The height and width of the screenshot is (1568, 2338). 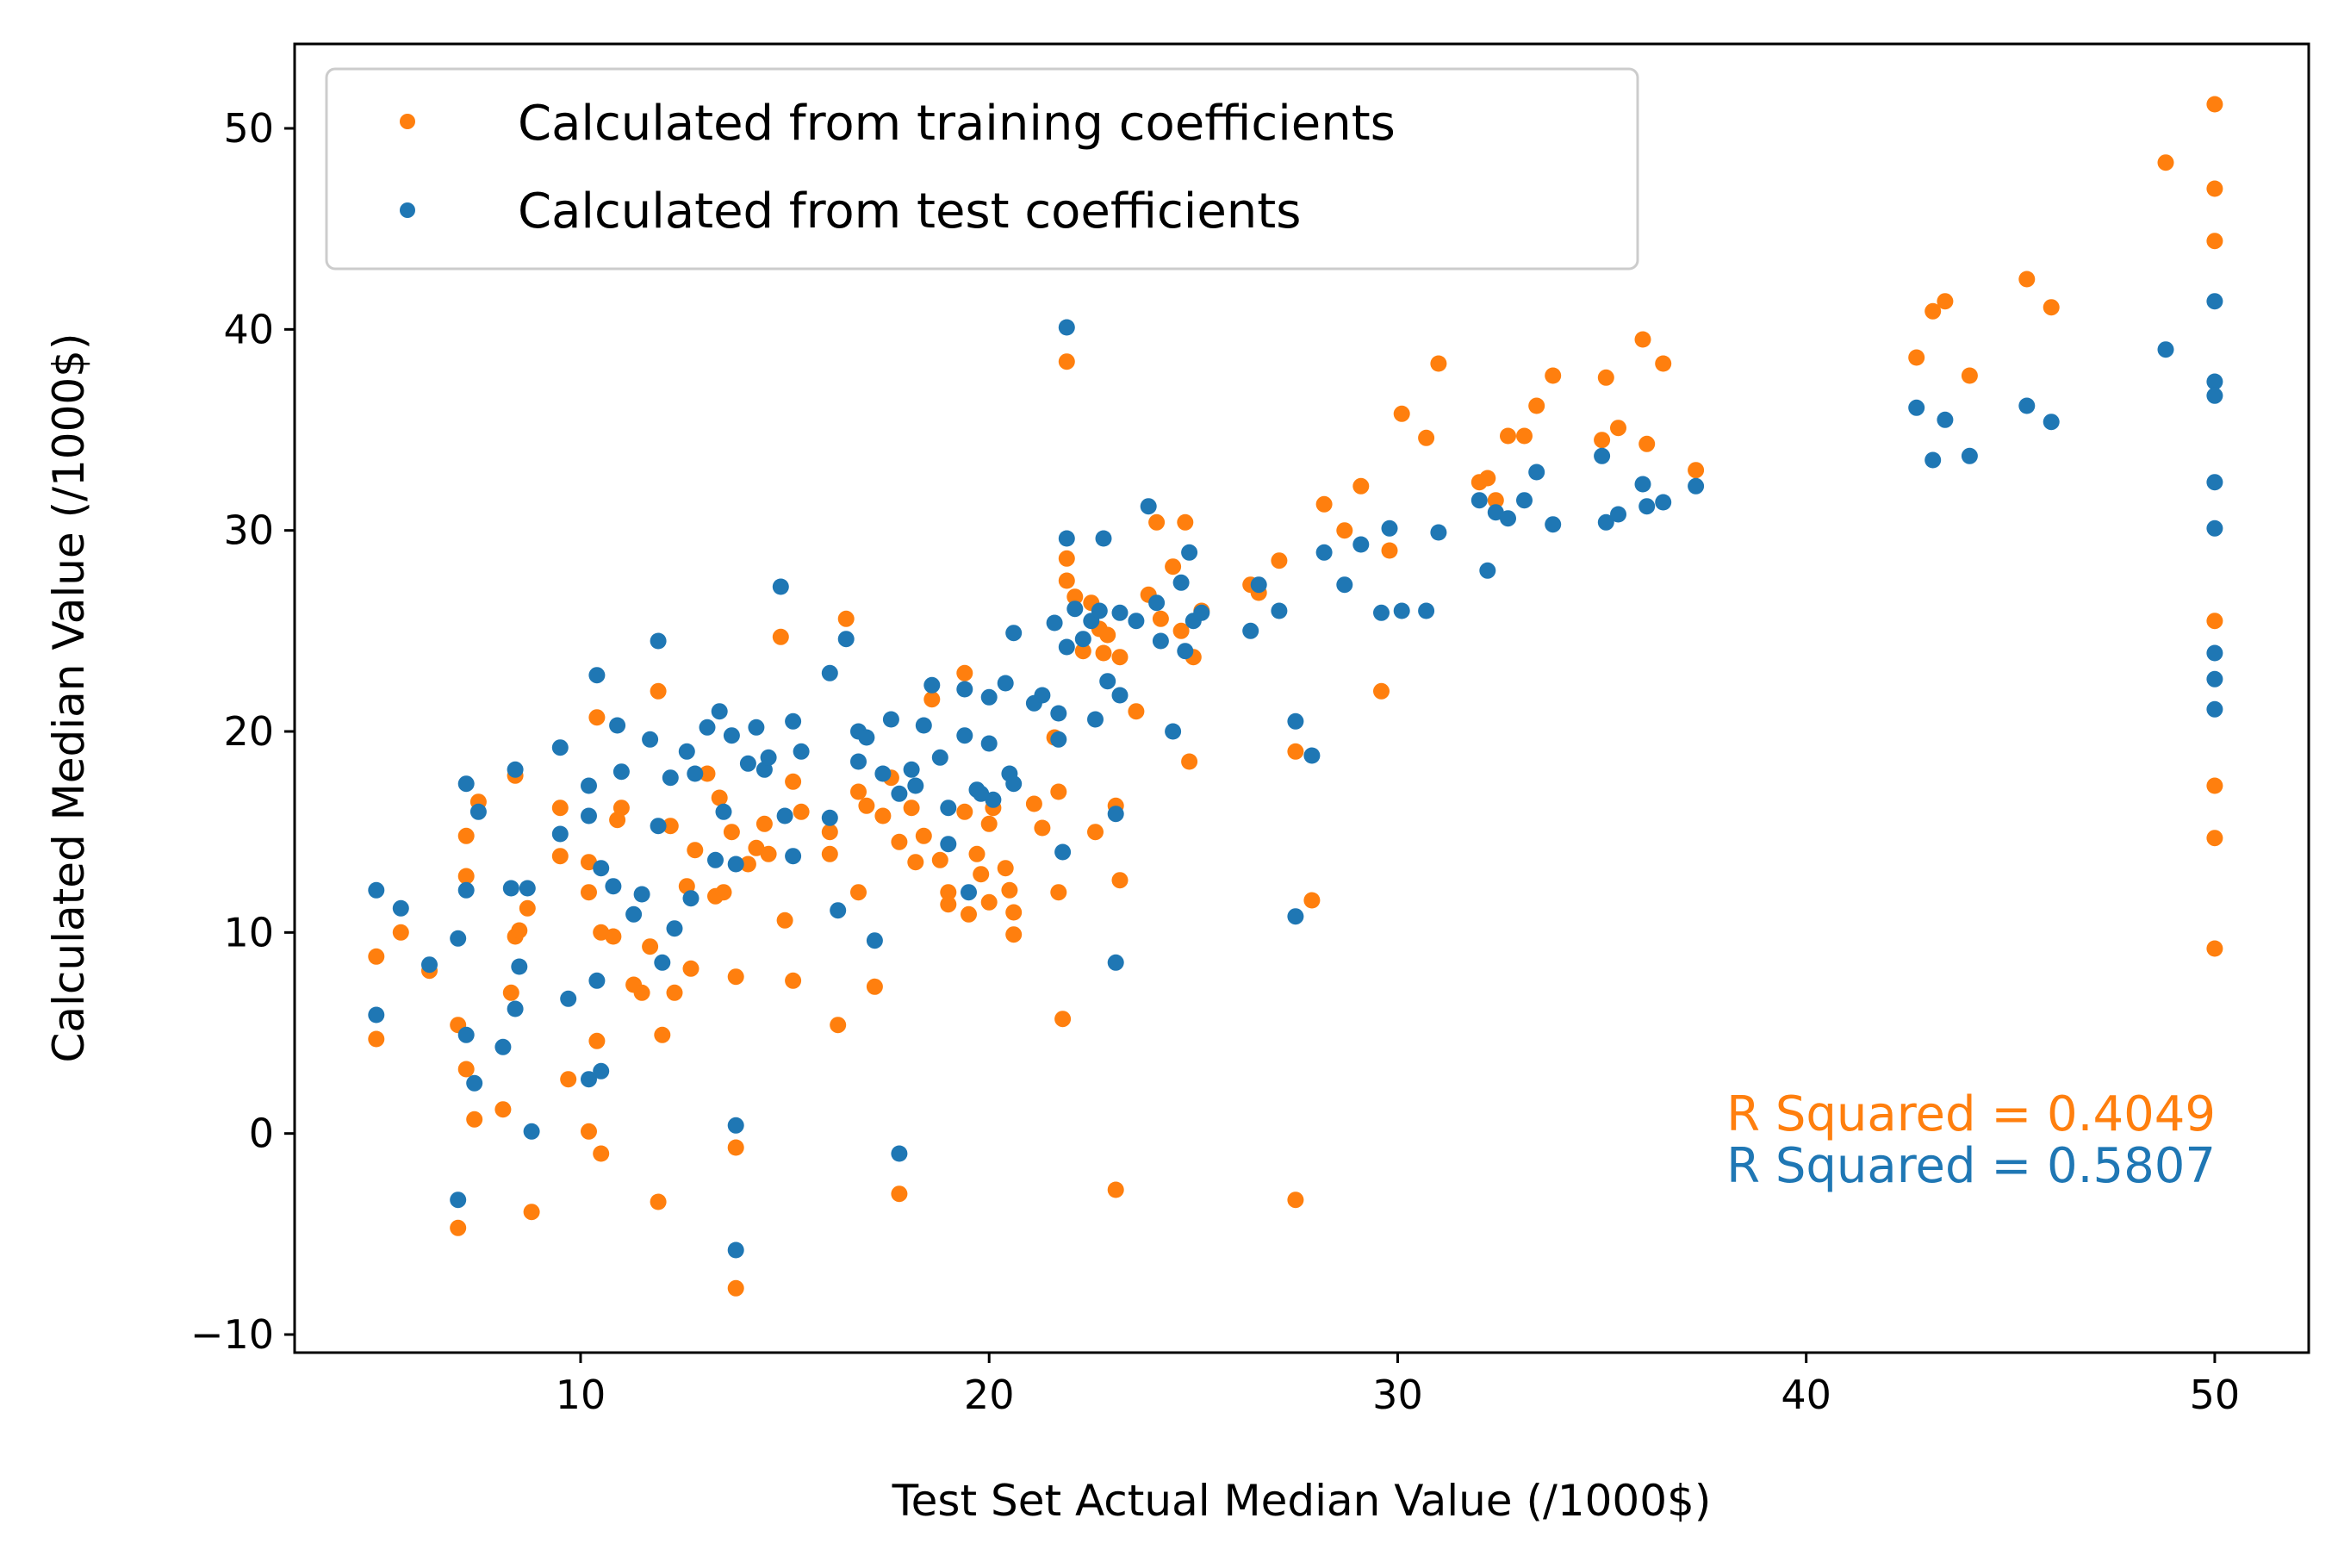 What do you see at coordinates (248, 128) in the screenshot?
I see `y-tick-label: 50` at bounding box center [248, 128].